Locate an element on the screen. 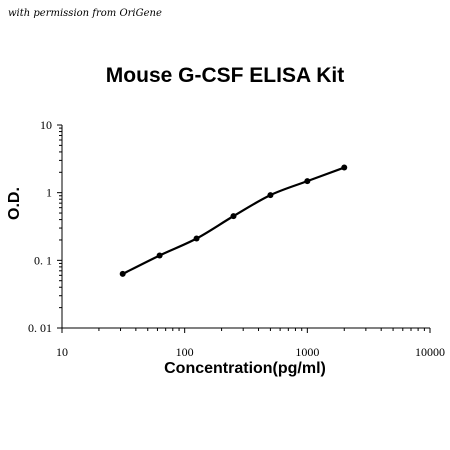  y-tick-label: 1 is located at coordinates (49, 193).